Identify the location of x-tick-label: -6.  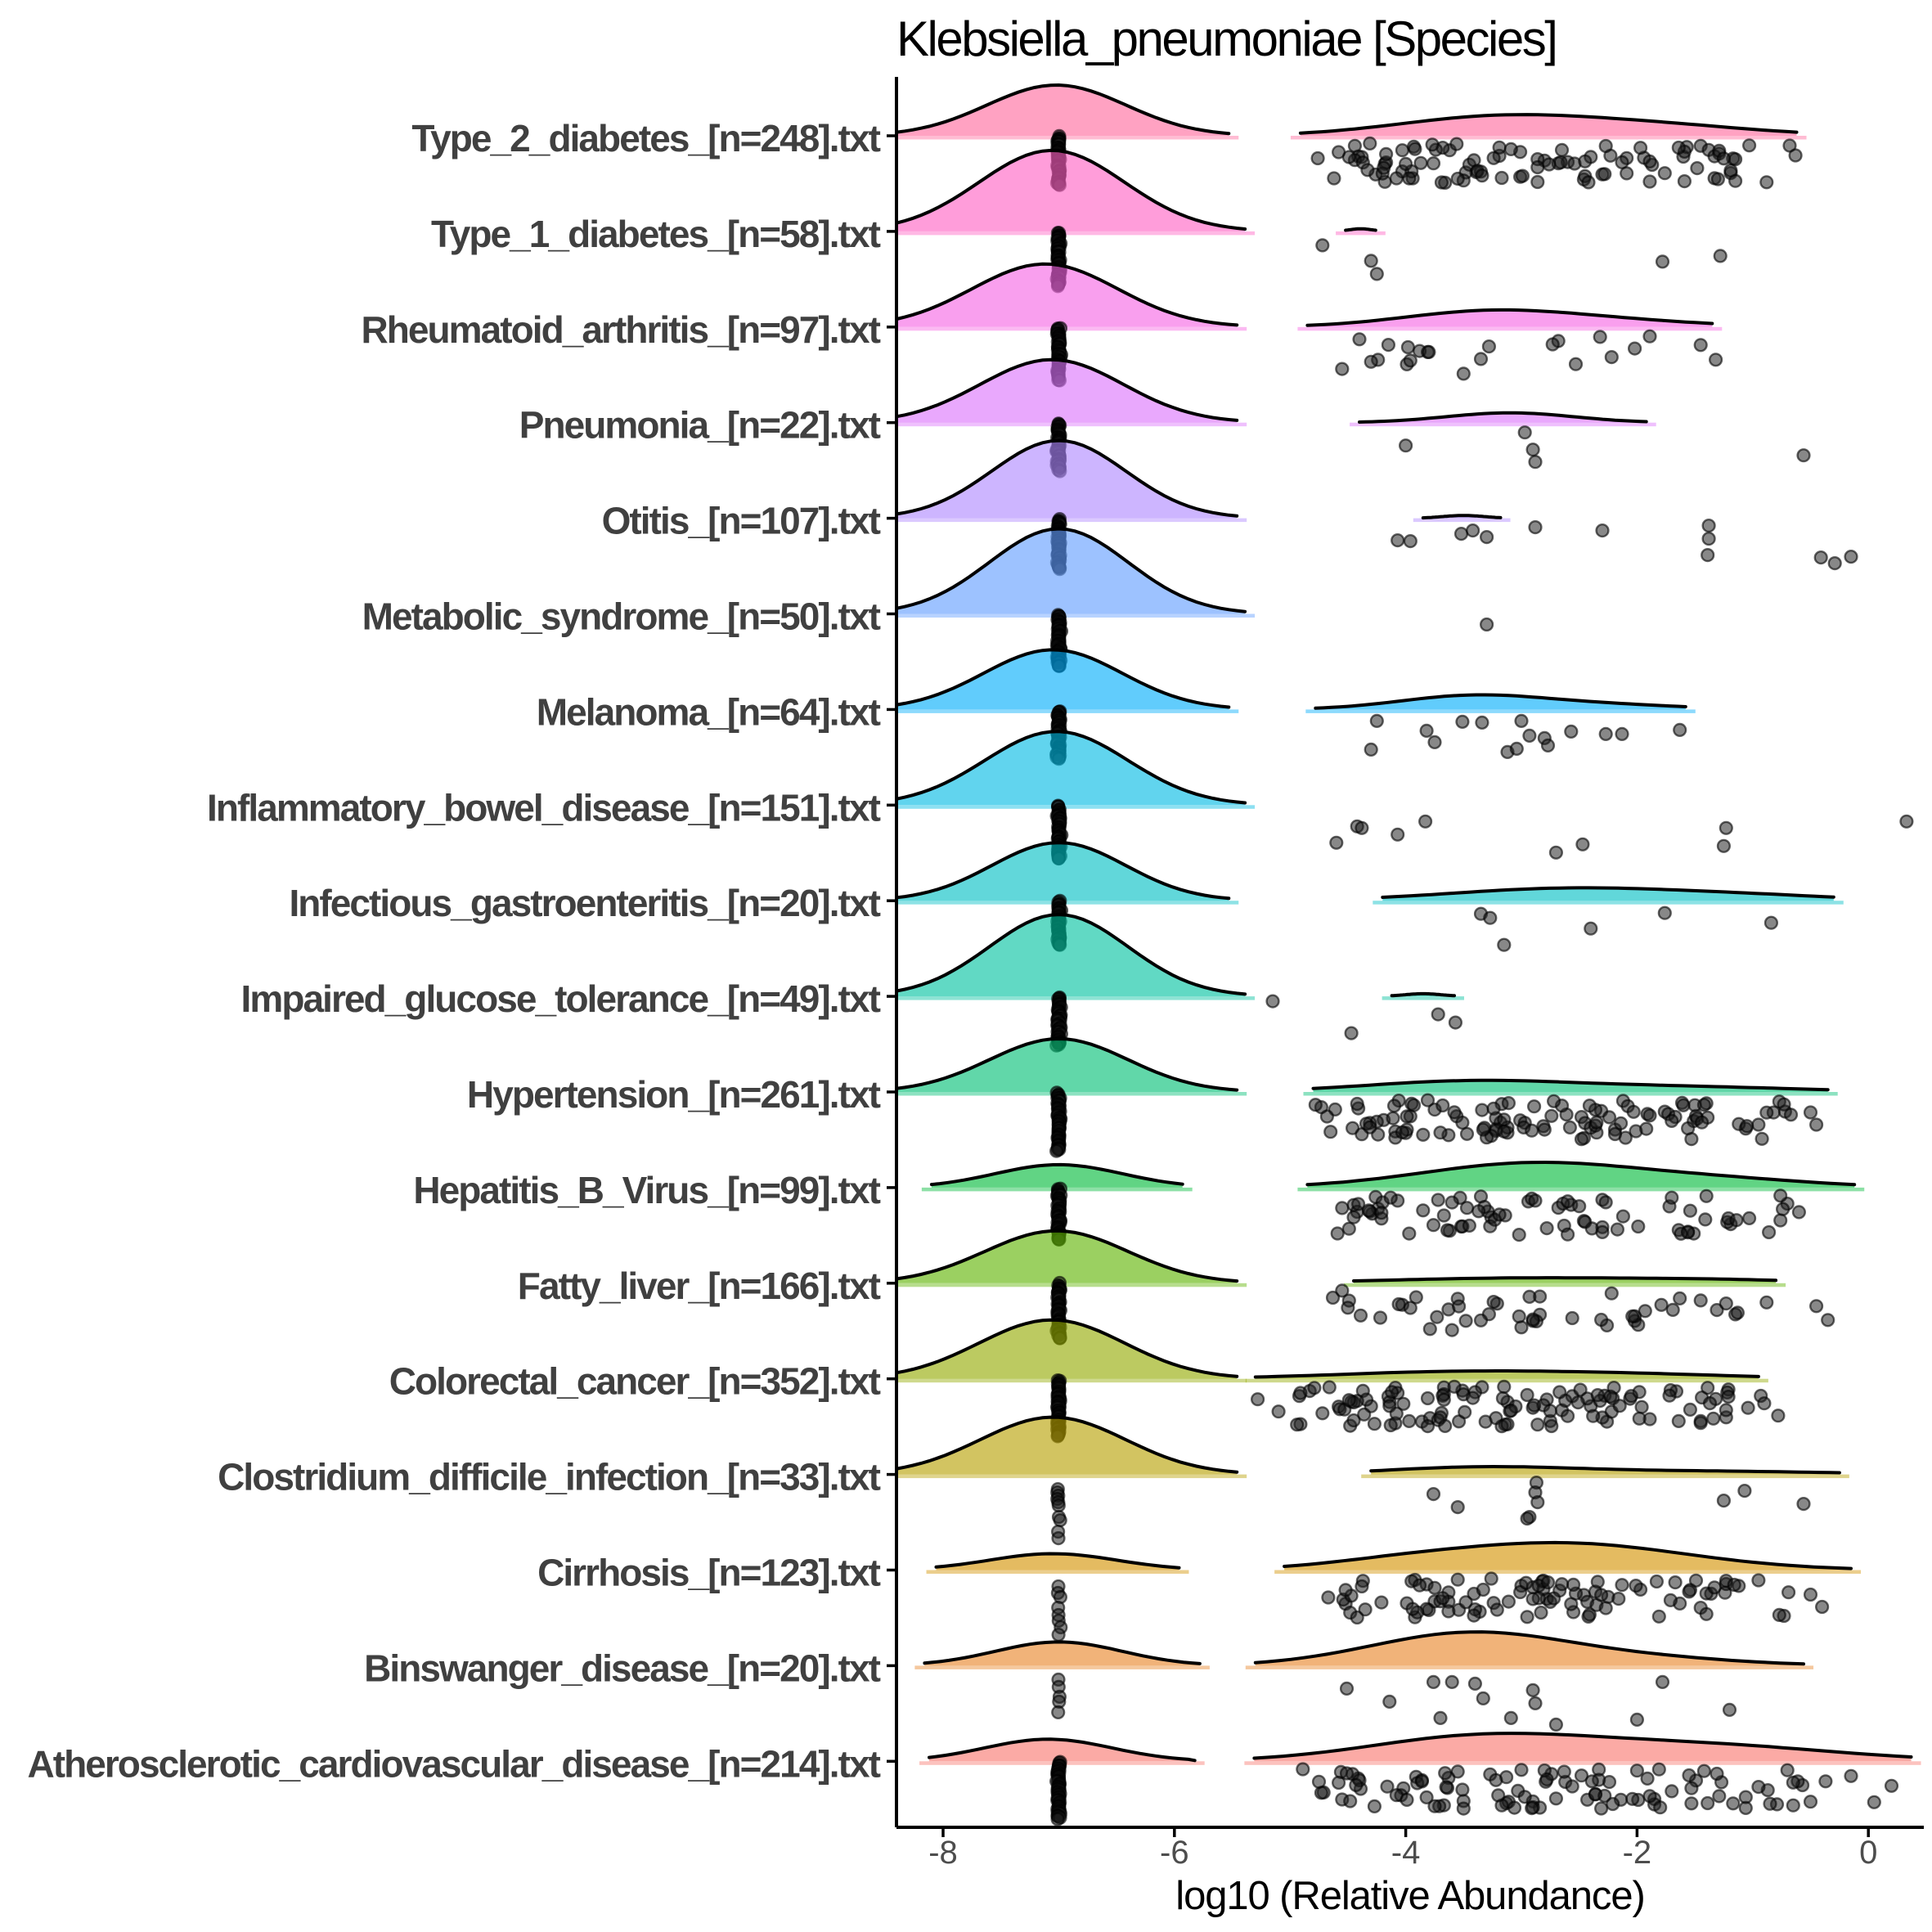
(1175, 1853).